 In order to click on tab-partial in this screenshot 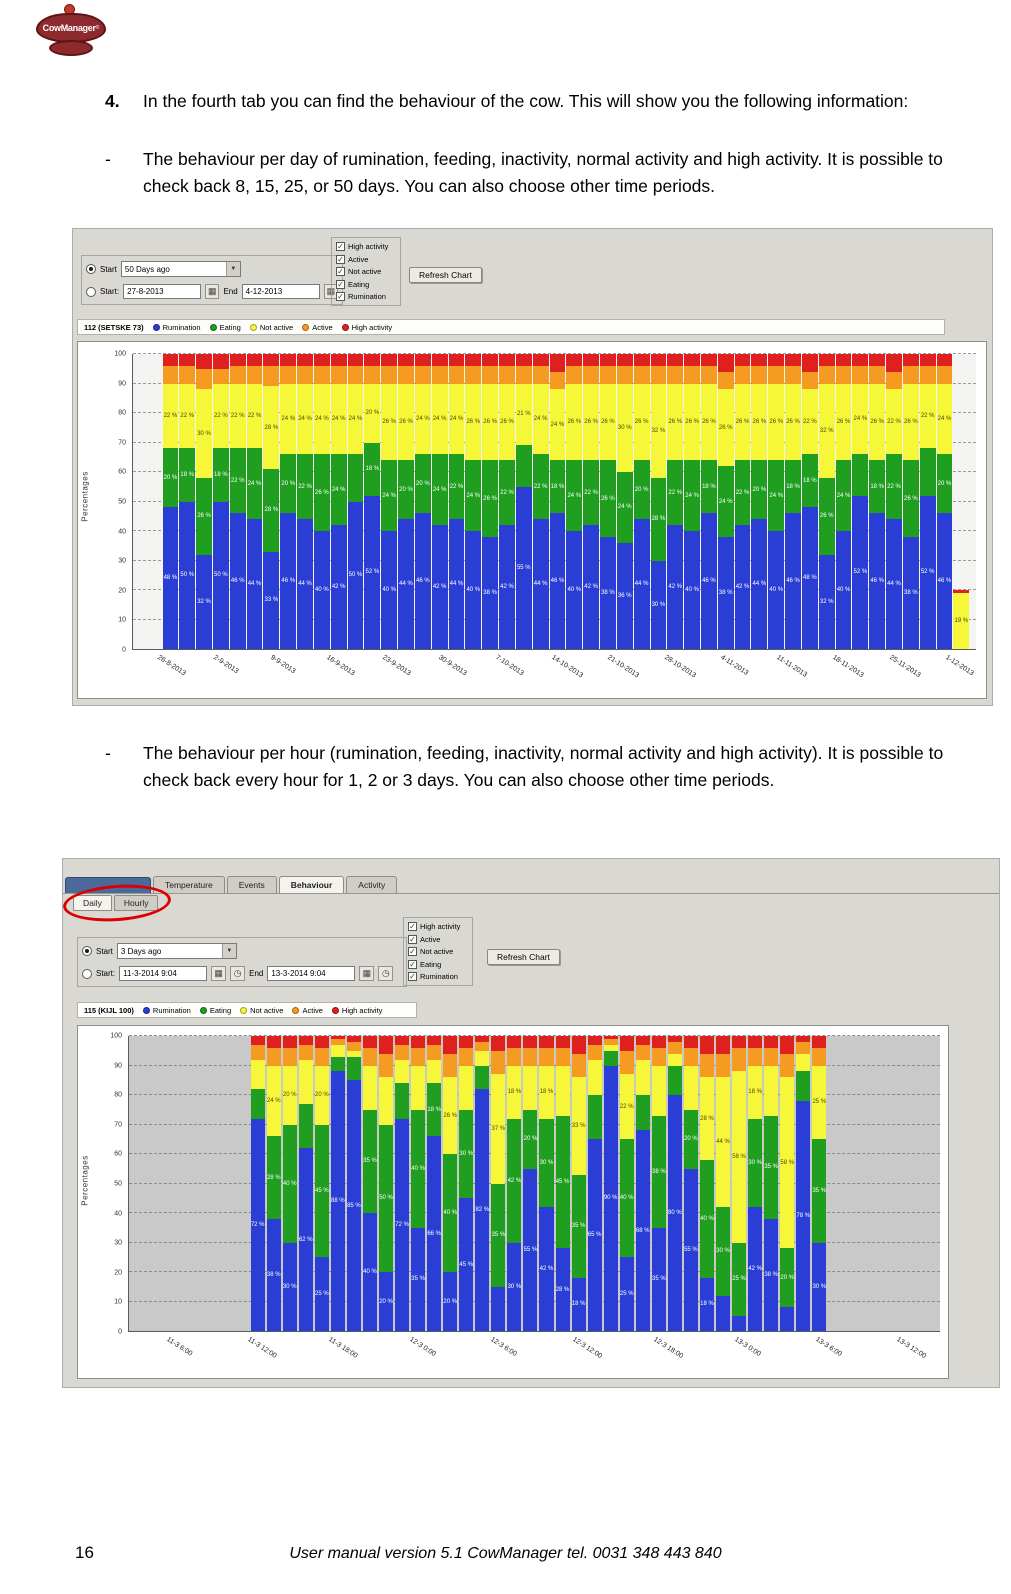, I will do `click(108, 885)`.